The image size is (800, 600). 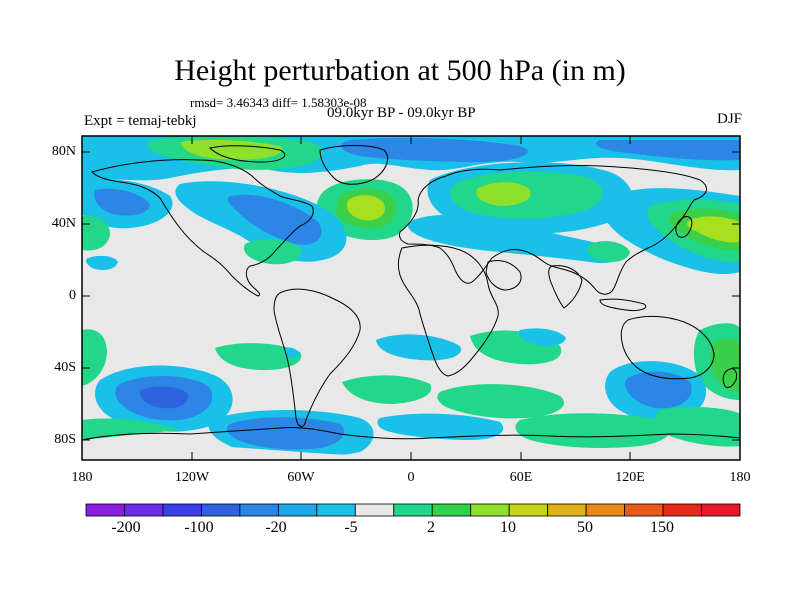 What do you see at coordinates (63, 151) in the screenshot?
I see `y-tick-label: 80N` at bounding box center [63, 151].